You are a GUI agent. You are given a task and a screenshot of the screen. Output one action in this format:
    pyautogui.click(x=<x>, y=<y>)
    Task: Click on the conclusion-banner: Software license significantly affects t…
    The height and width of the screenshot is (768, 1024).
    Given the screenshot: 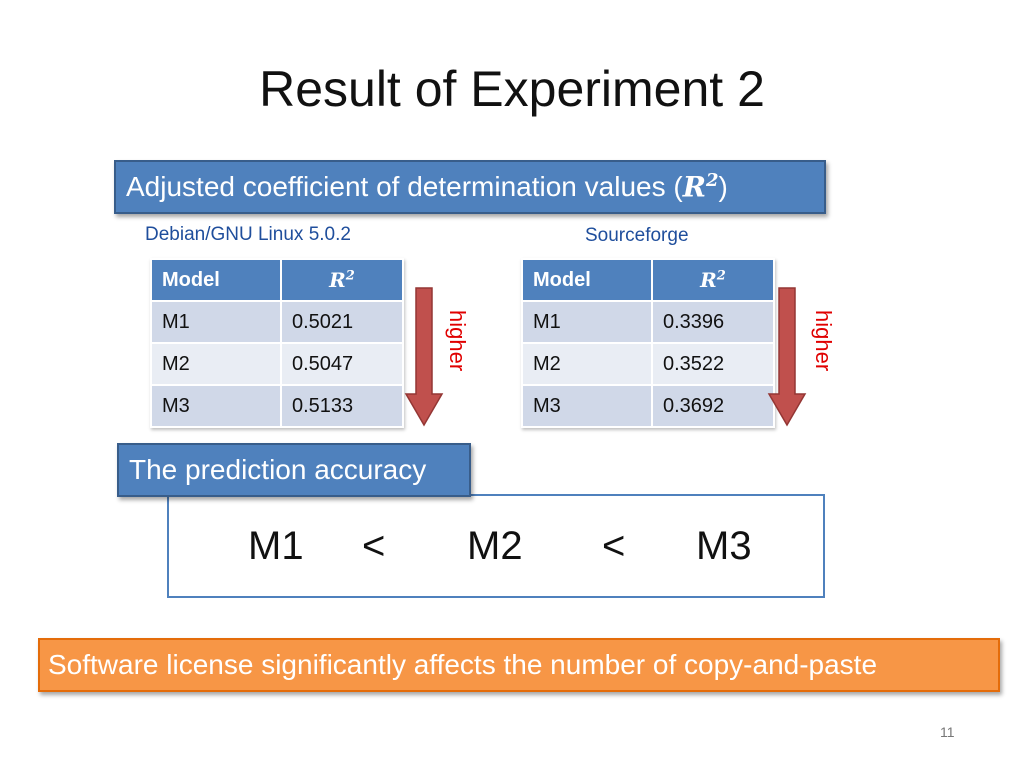 What is the action you would take?
    pyautogui.click(x=519, y=665)
    